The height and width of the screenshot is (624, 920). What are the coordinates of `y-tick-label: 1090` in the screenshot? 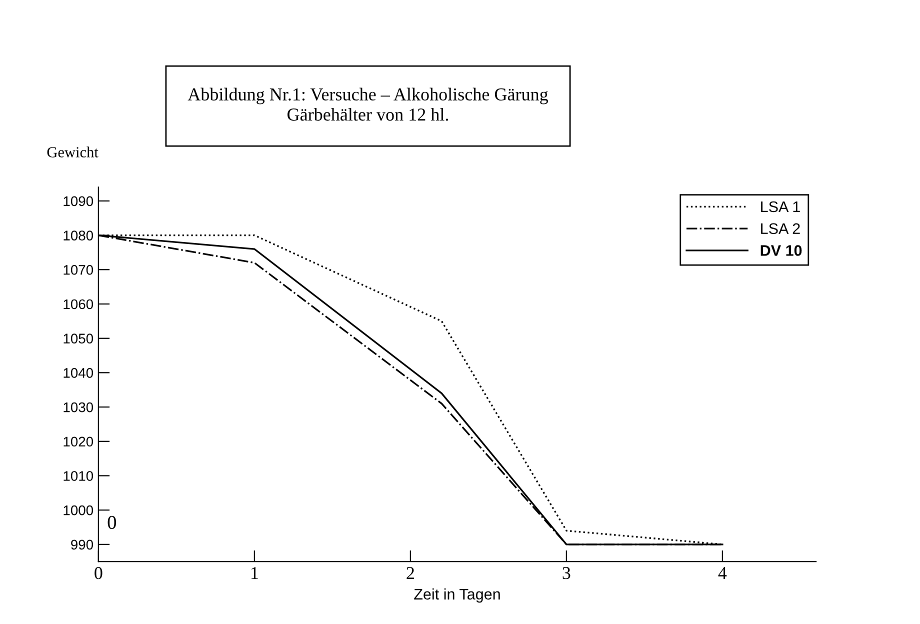 It's located at (79, 201).